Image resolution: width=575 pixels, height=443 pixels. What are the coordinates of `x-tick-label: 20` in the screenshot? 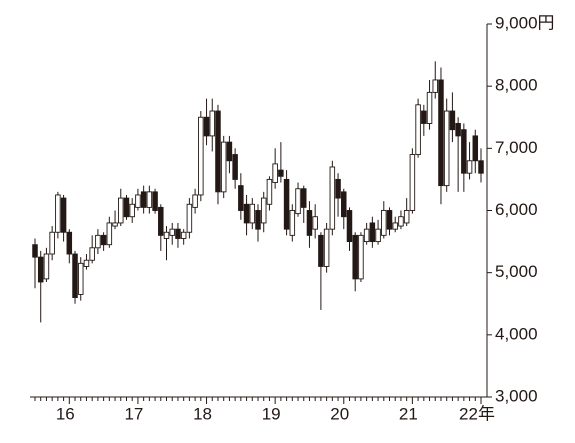 It's located at (339, 413).